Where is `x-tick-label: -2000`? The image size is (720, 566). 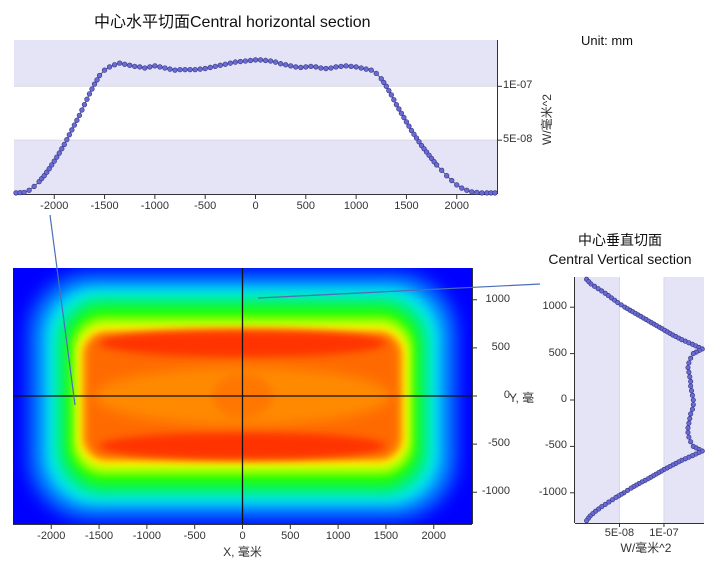 x-tick-label: -2000 is located at coordinates (51, 536).